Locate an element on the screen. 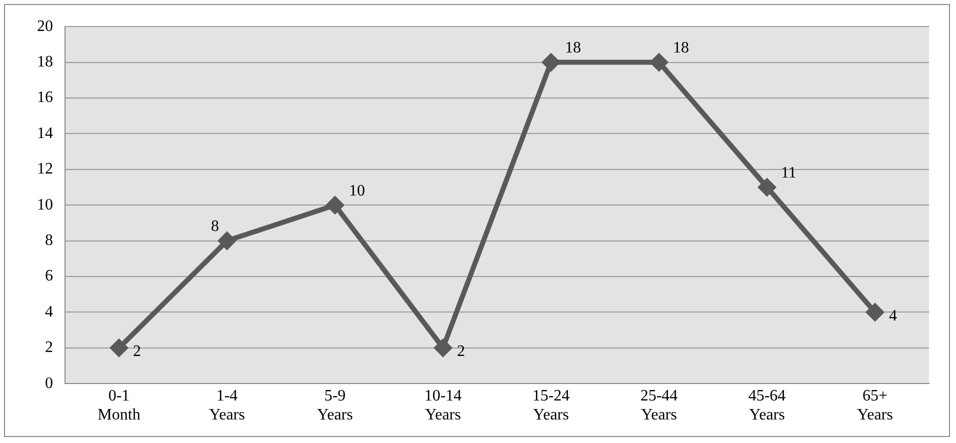  y-tick-label: 2 is located at coordinates (49, 347).